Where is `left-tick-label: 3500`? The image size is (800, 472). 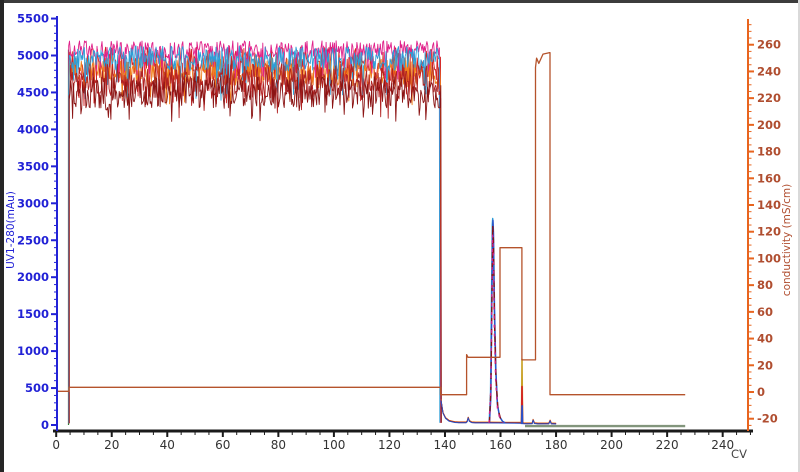
left-tick-label: 3500 is located at coordinates (33, 166).